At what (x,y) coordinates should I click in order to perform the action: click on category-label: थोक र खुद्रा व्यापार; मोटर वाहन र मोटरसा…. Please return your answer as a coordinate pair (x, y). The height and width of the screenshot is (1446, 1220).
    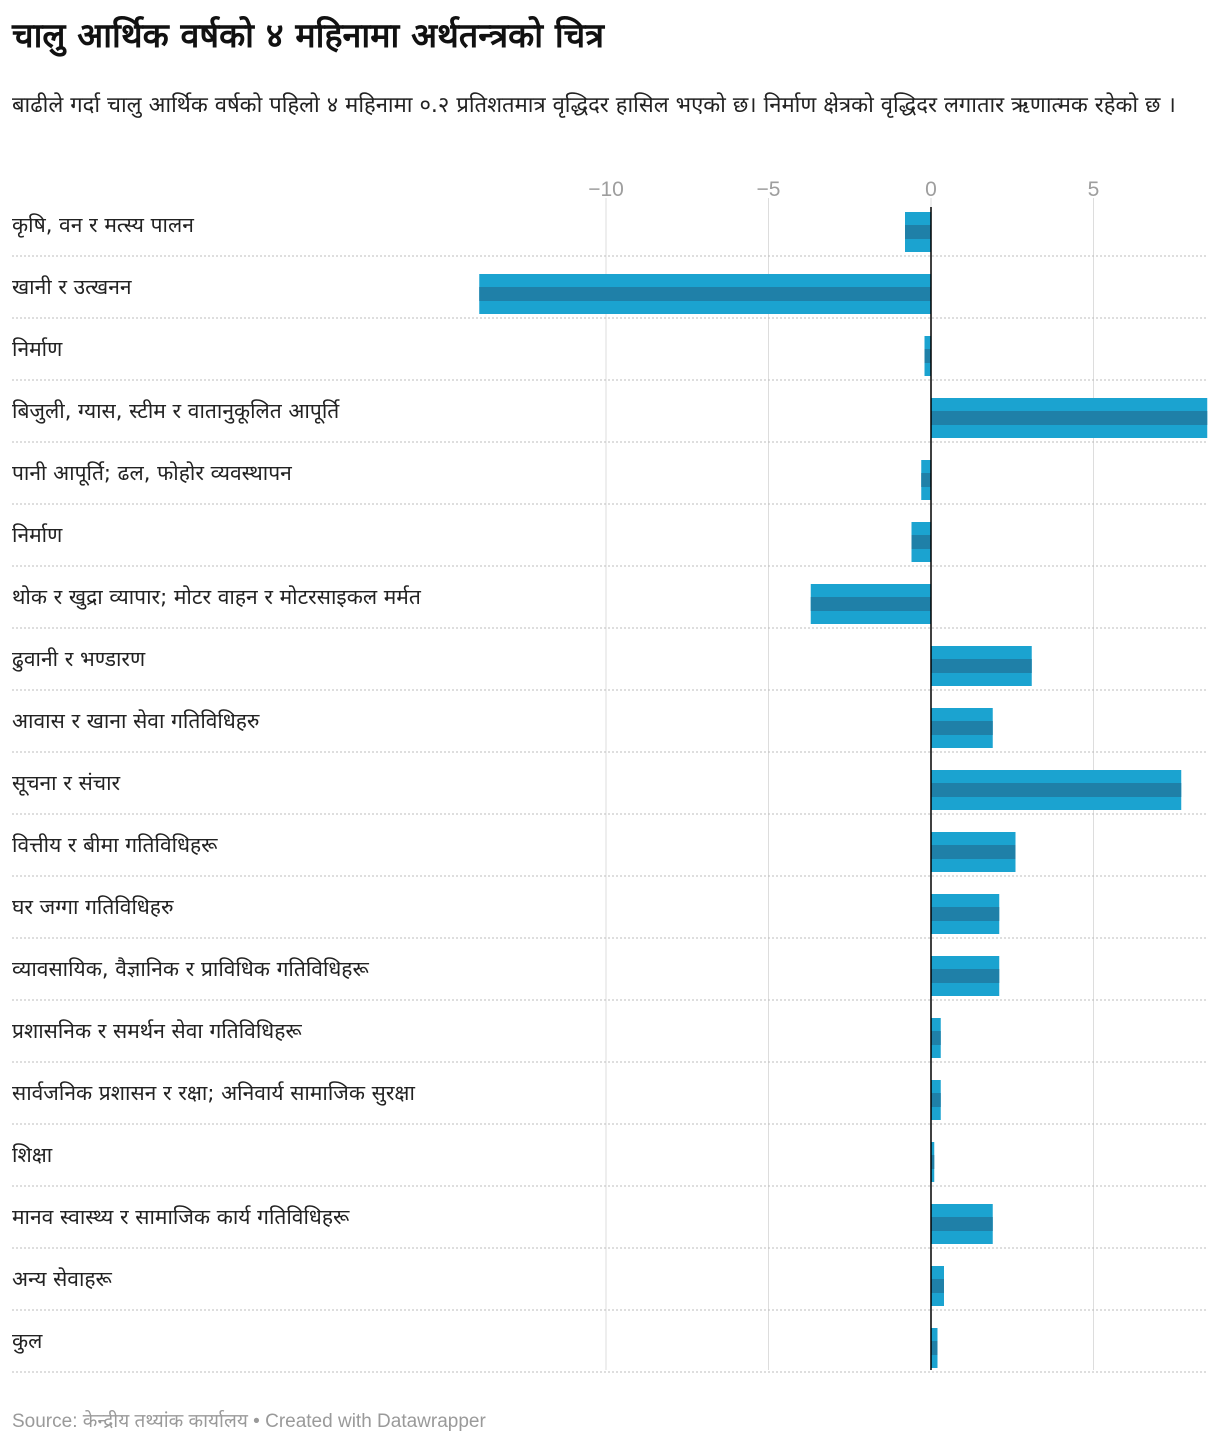
    Looking at the image, I should click on (217, 597).